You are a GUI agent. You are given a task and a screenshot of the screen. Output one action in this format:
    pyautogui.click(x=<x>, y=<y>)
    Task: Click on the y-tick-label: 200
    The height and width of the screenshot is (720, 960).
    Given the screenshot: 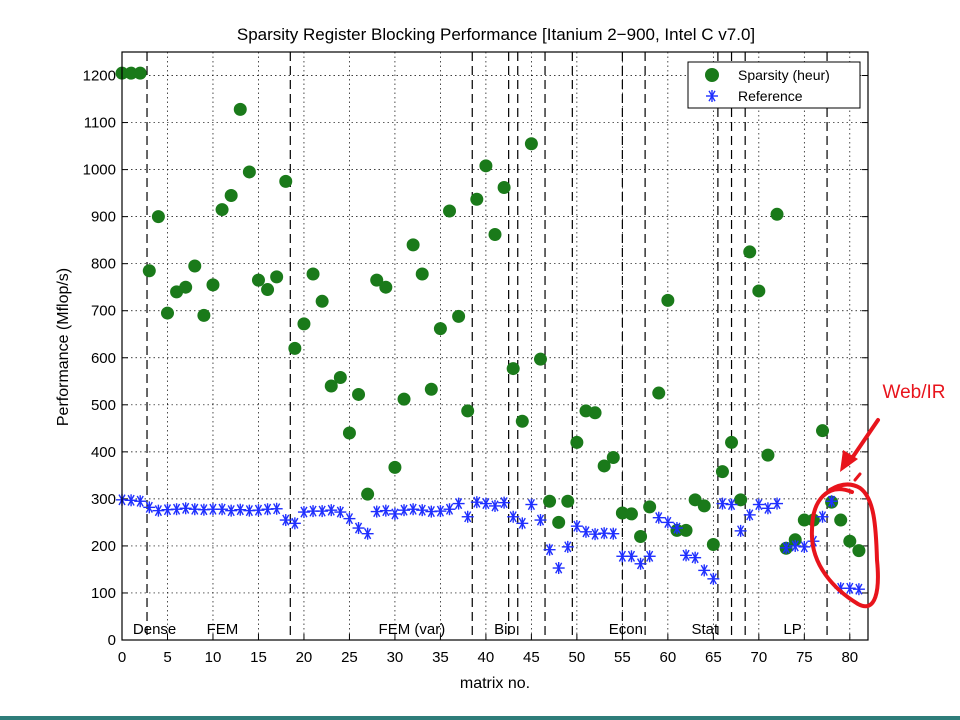 What is the action you would take?
    pyautogui.click(x=103, y=546)
    